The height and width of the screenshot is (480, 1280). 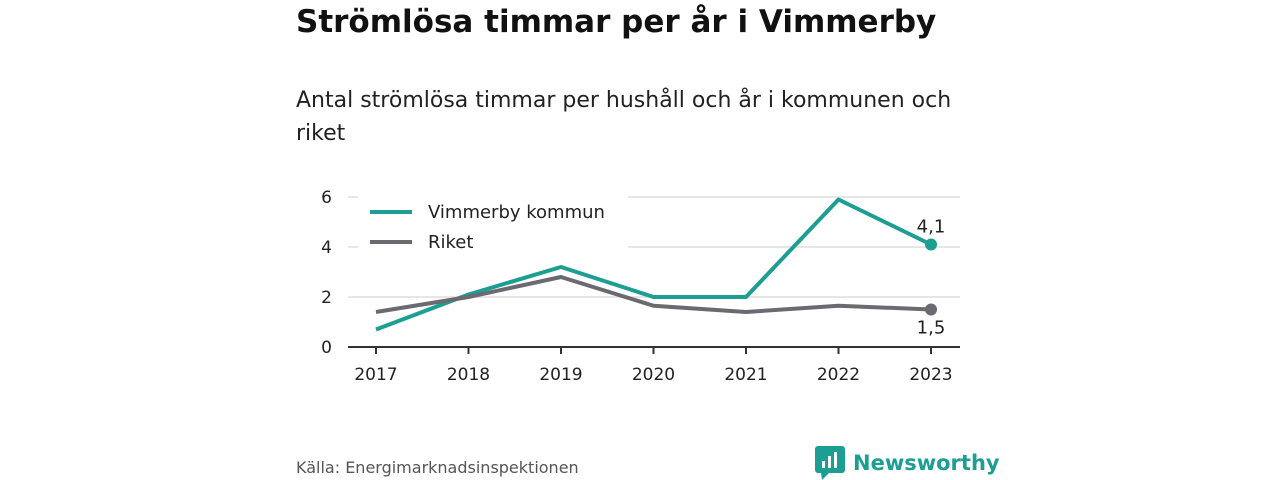 What do you see at coordinates (375, 375) in the screenshot?
I see `x-tick-label: 2017` at bounding box center [375, 375].